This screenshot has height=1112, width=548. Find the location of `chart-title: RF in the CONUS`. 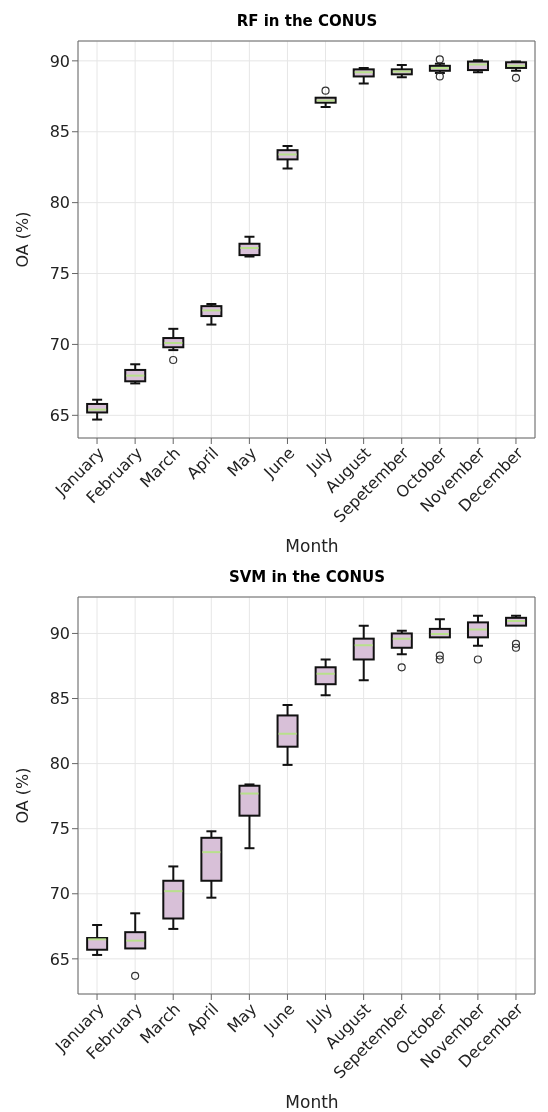

chart-title: RF in the CONUS is located at coordinates (307, 21).